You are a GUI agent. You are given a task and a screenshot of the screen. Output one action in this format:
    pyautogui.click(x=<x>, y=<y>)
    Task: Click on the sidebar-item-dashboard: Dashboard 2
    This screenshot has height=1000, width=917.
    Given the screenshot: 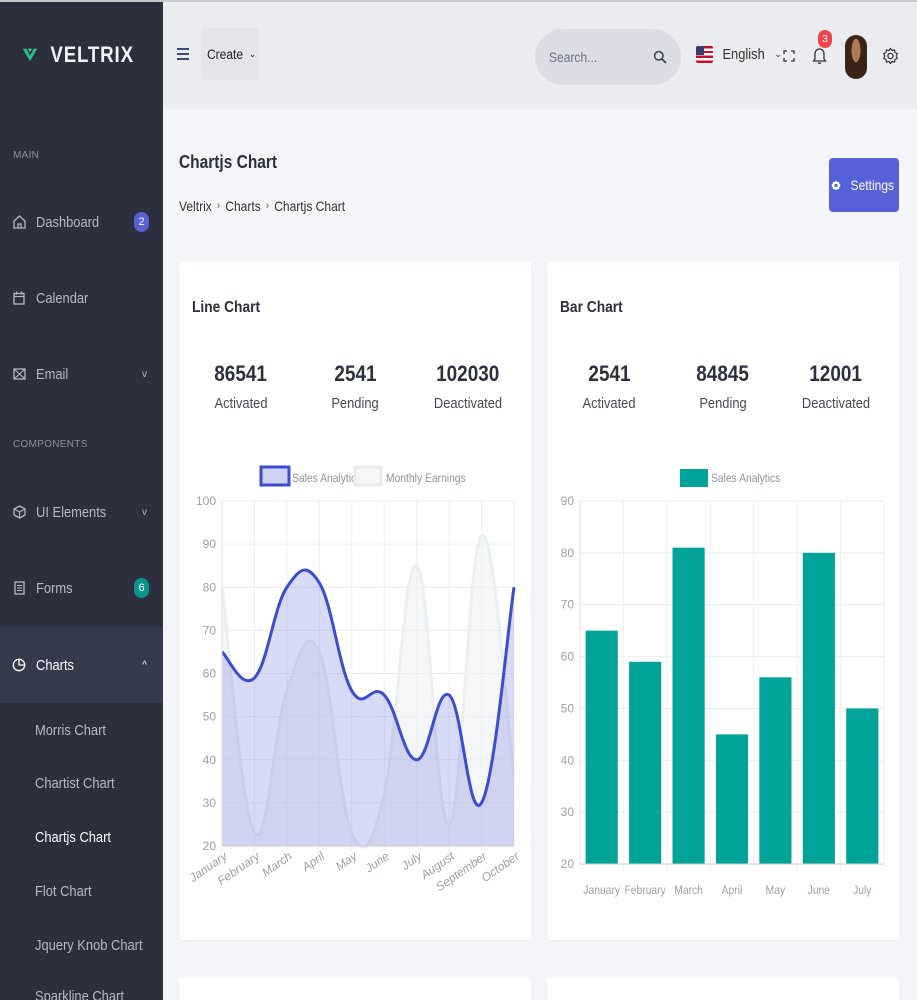 What is the action you would take?
    pyautogui.click(x=81, y=222)
    